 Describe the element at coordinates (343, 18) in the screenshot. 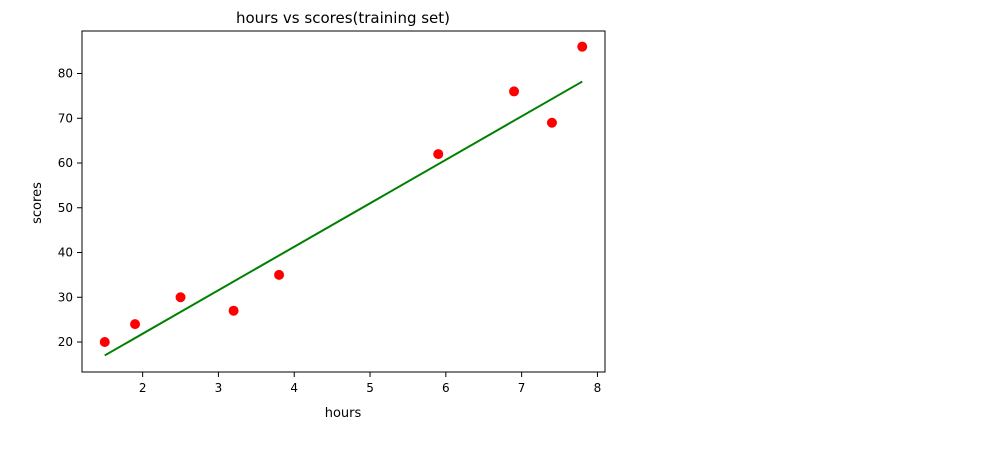

I see `chart-title: hours vs scores(training set)` at that location.